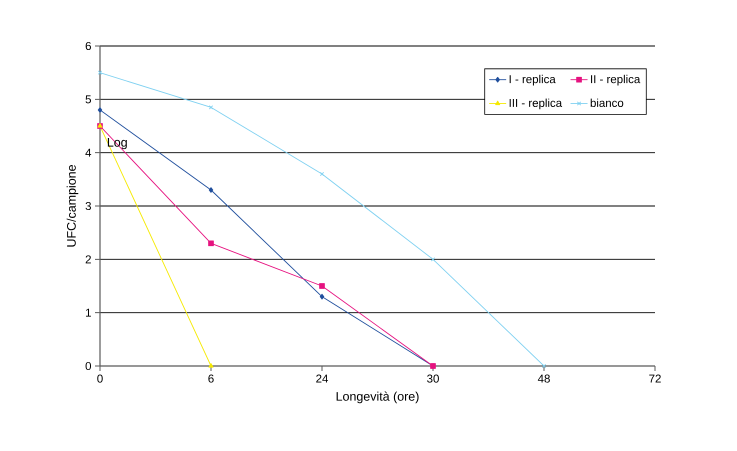 The width and height of the screenshot is (737, 451). Describe the element at coordinates (72, 206) in the screenshot. I see `y-axis-title: UFC/campione` at that location.